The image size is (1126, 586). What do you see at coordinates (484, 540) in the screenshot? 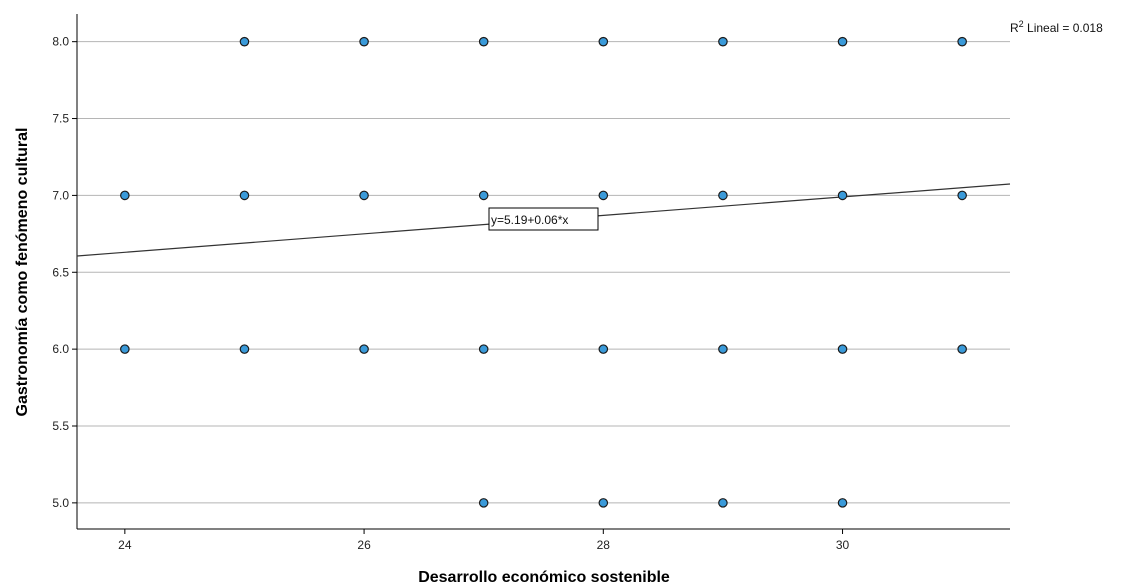
I see `x-ticks: 24 26 28 30` at bounding box center [484, 540].